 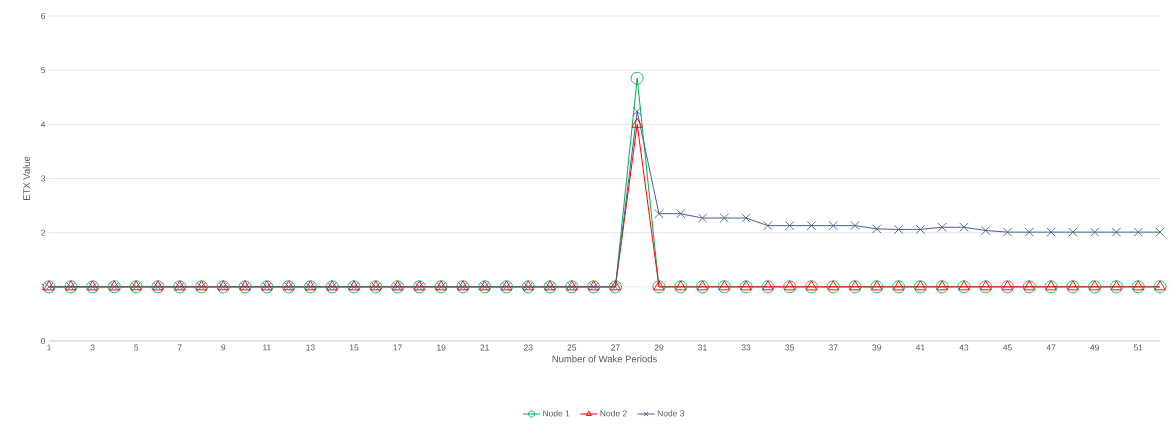 I want to click on x-tick-label: 45, so click(x=1007, y=347).